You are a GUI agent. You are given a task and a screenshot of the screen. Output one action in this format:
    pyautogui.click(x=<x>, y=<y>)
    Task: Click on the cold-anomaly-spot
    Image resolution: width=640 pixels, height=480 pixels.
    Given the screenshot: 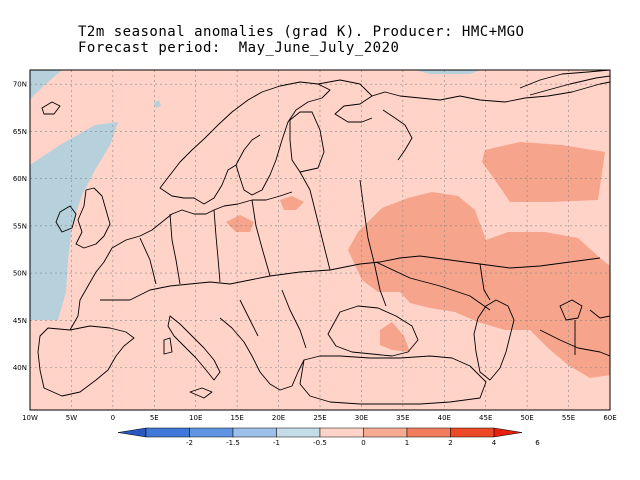 What is the action you would take?
    pyautogui.click(x=157, y=104)
    